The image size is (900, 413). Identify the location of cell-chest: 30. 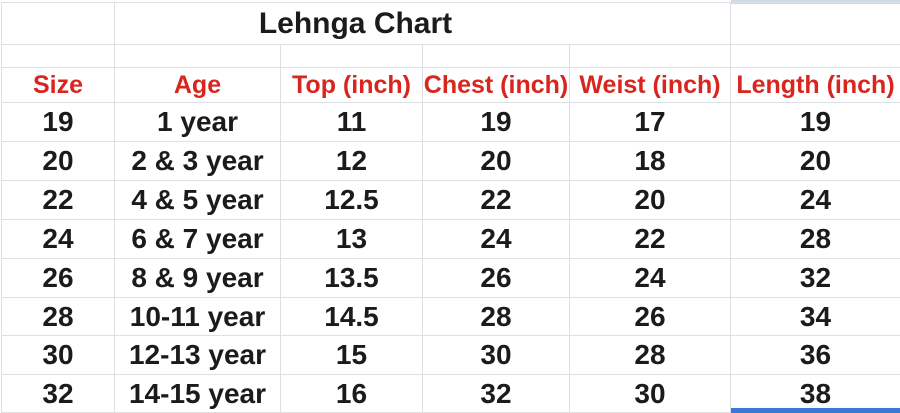
(496, 355).